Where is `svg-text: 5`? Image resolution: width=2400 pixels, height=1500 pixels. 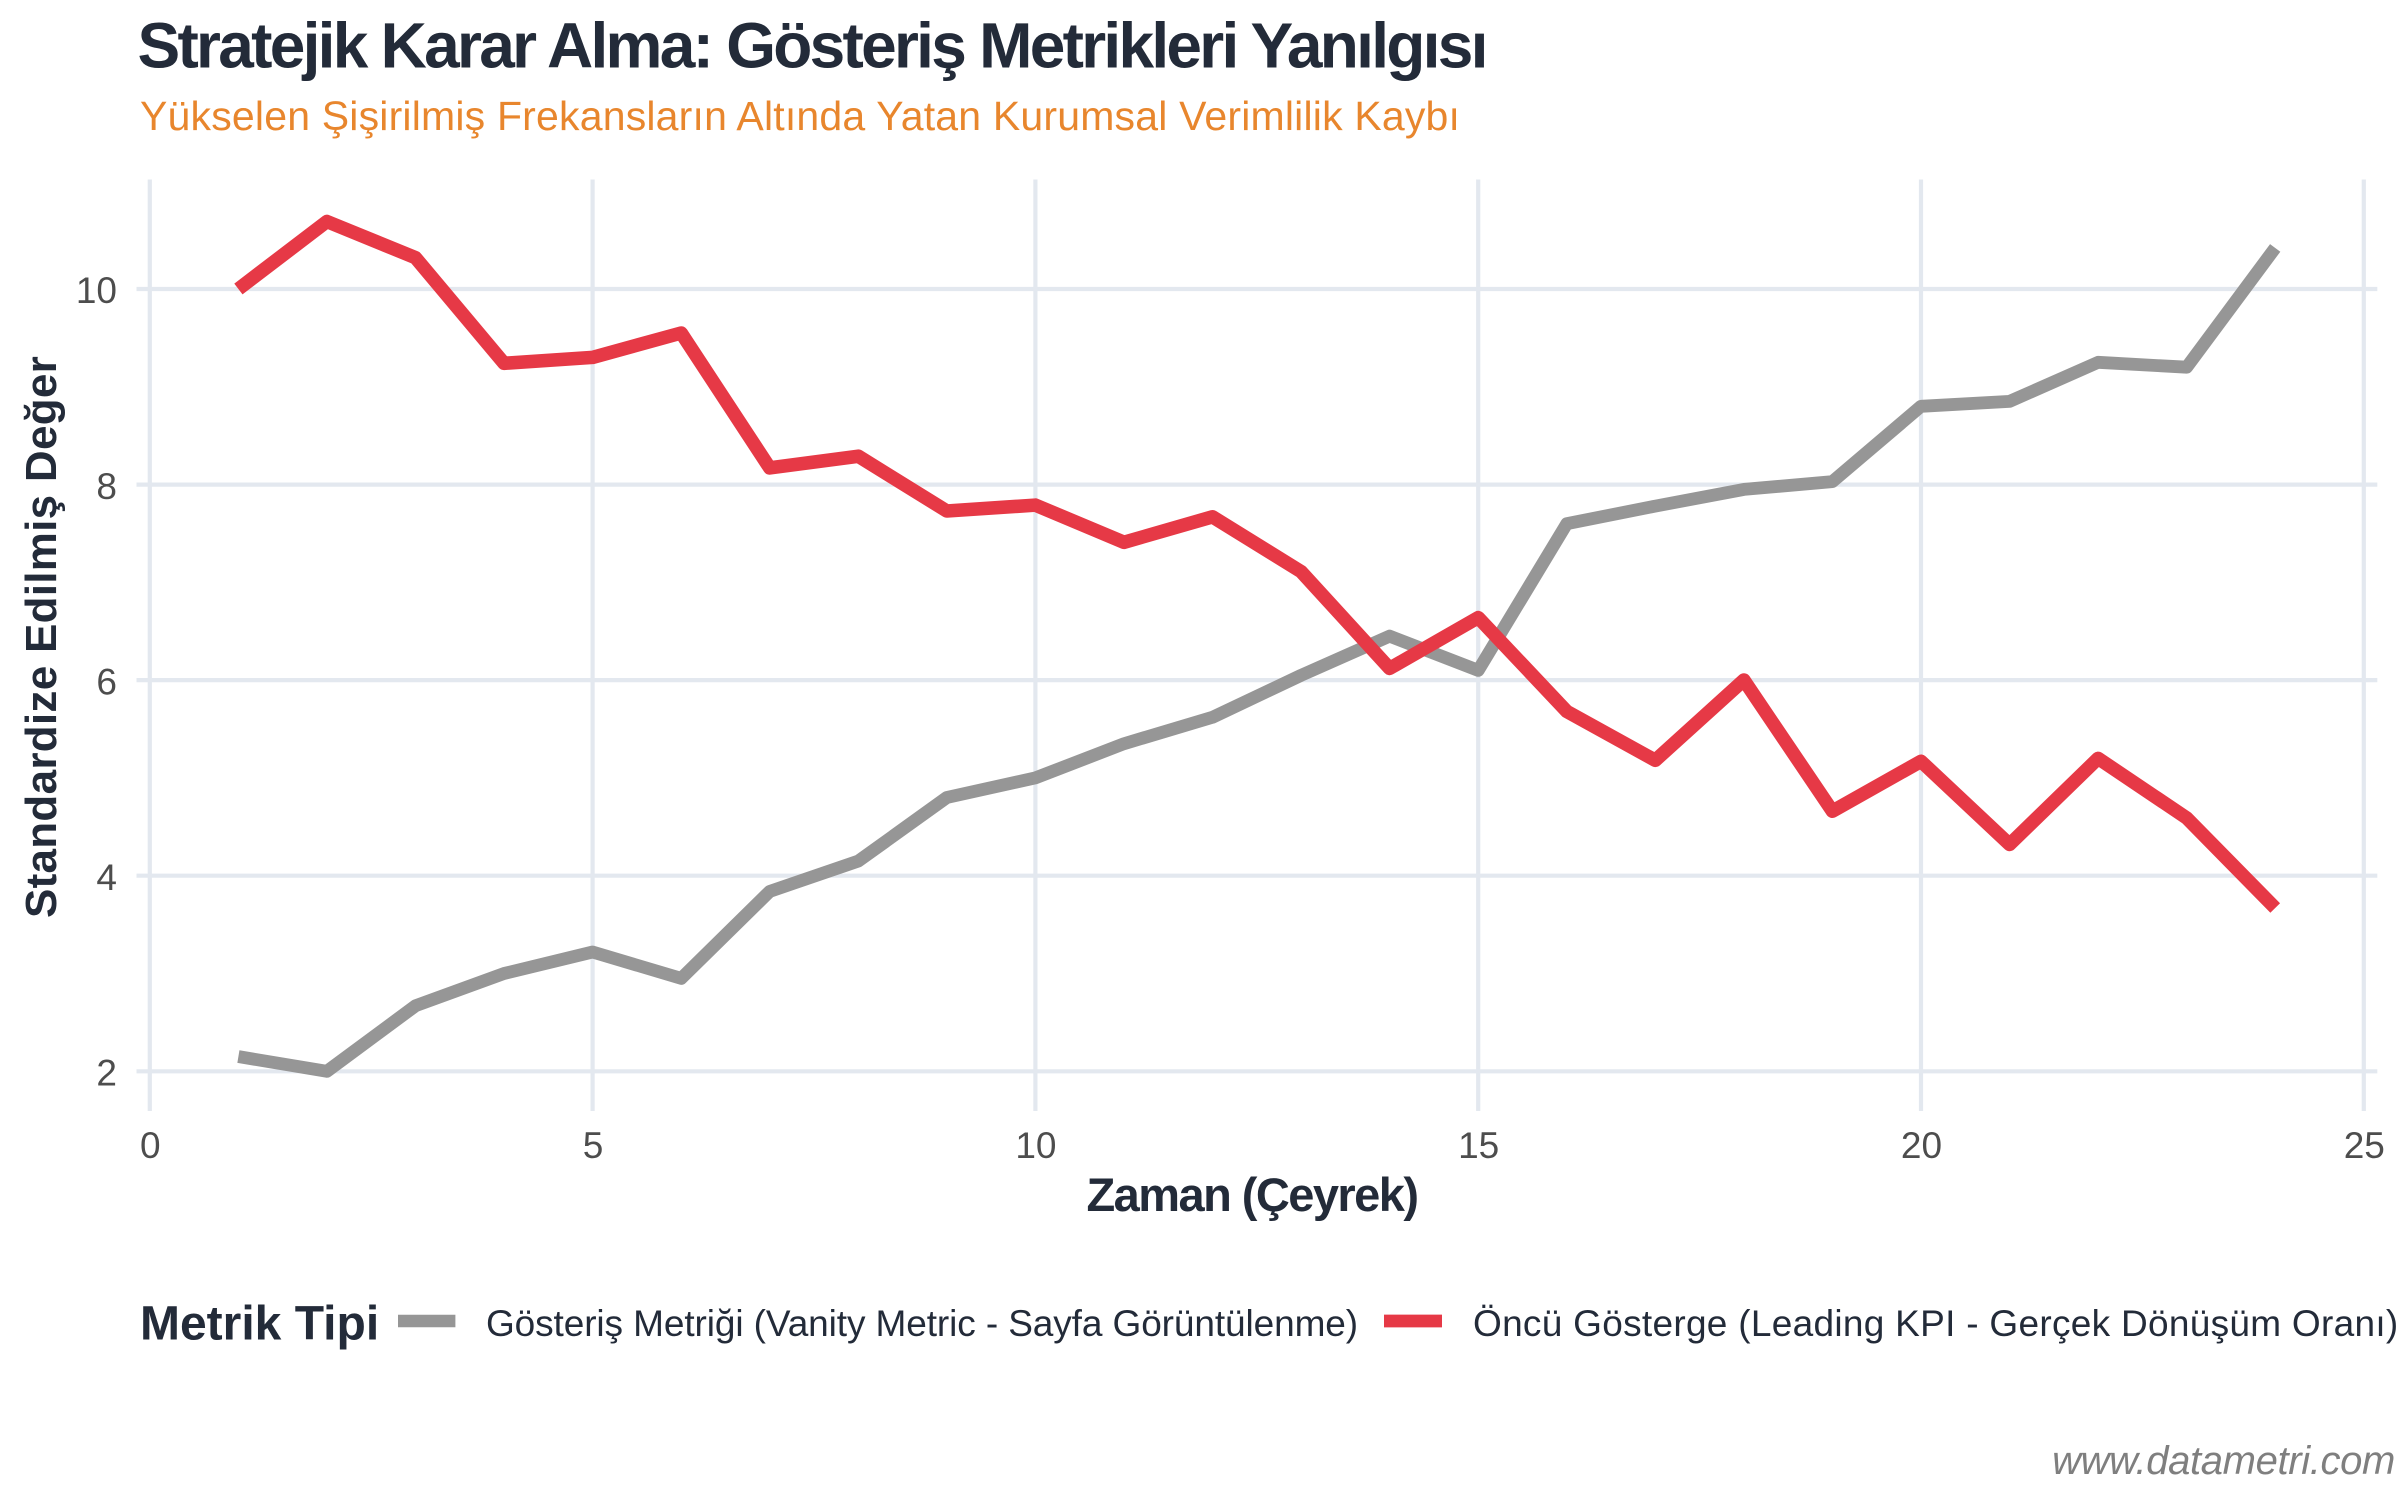 svg-text: 5 is located at coordinates (593, 1145).